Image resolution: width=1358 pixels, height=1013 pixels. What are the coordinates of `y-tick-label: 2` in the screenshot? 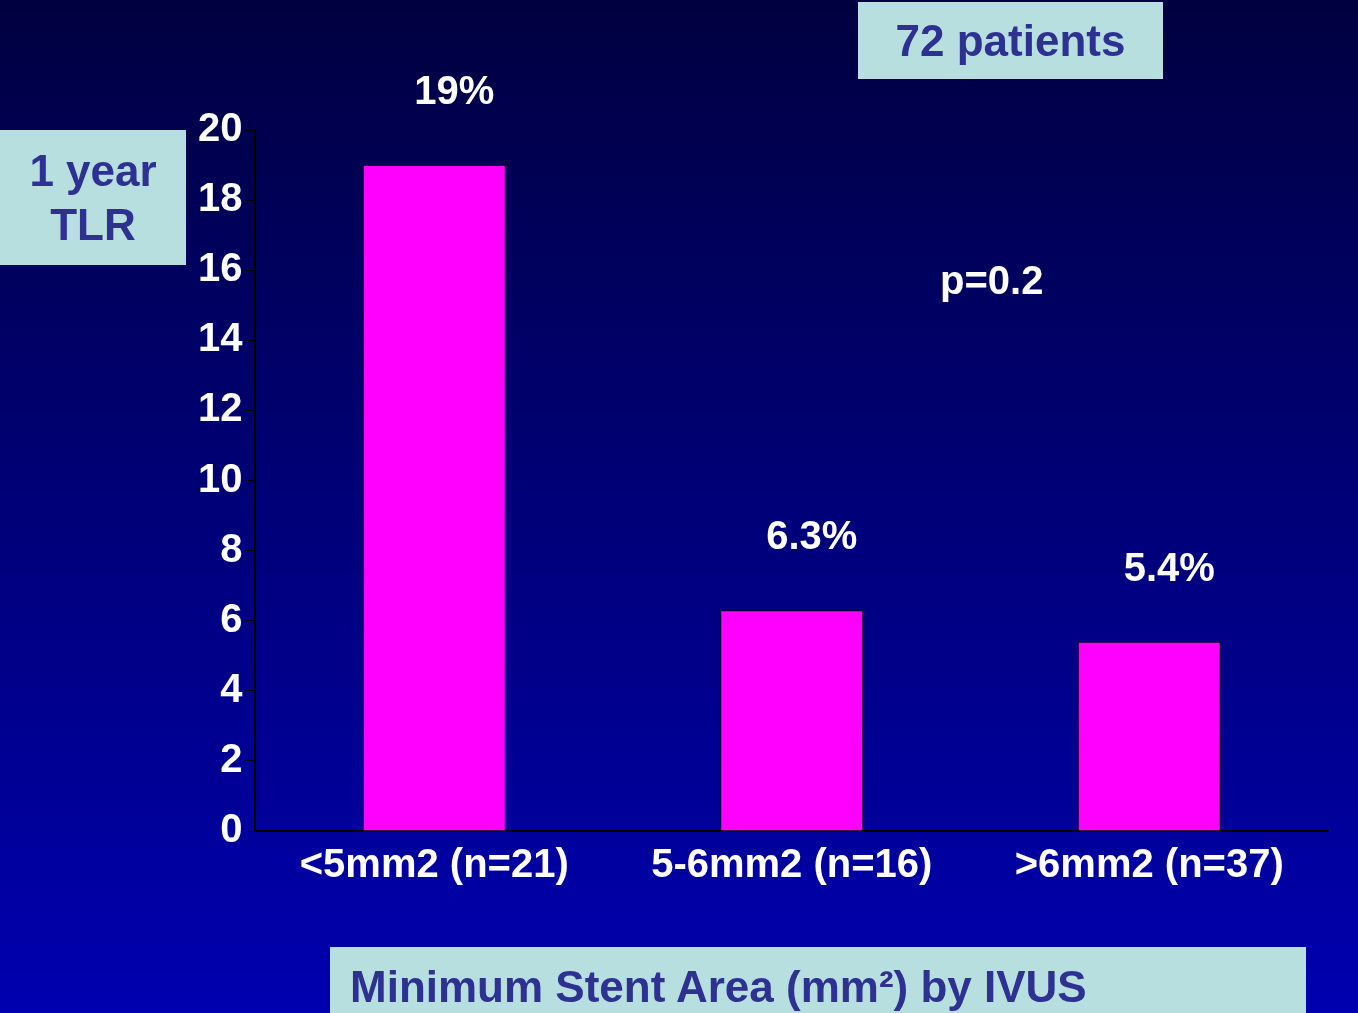 It's located at (231, 757).